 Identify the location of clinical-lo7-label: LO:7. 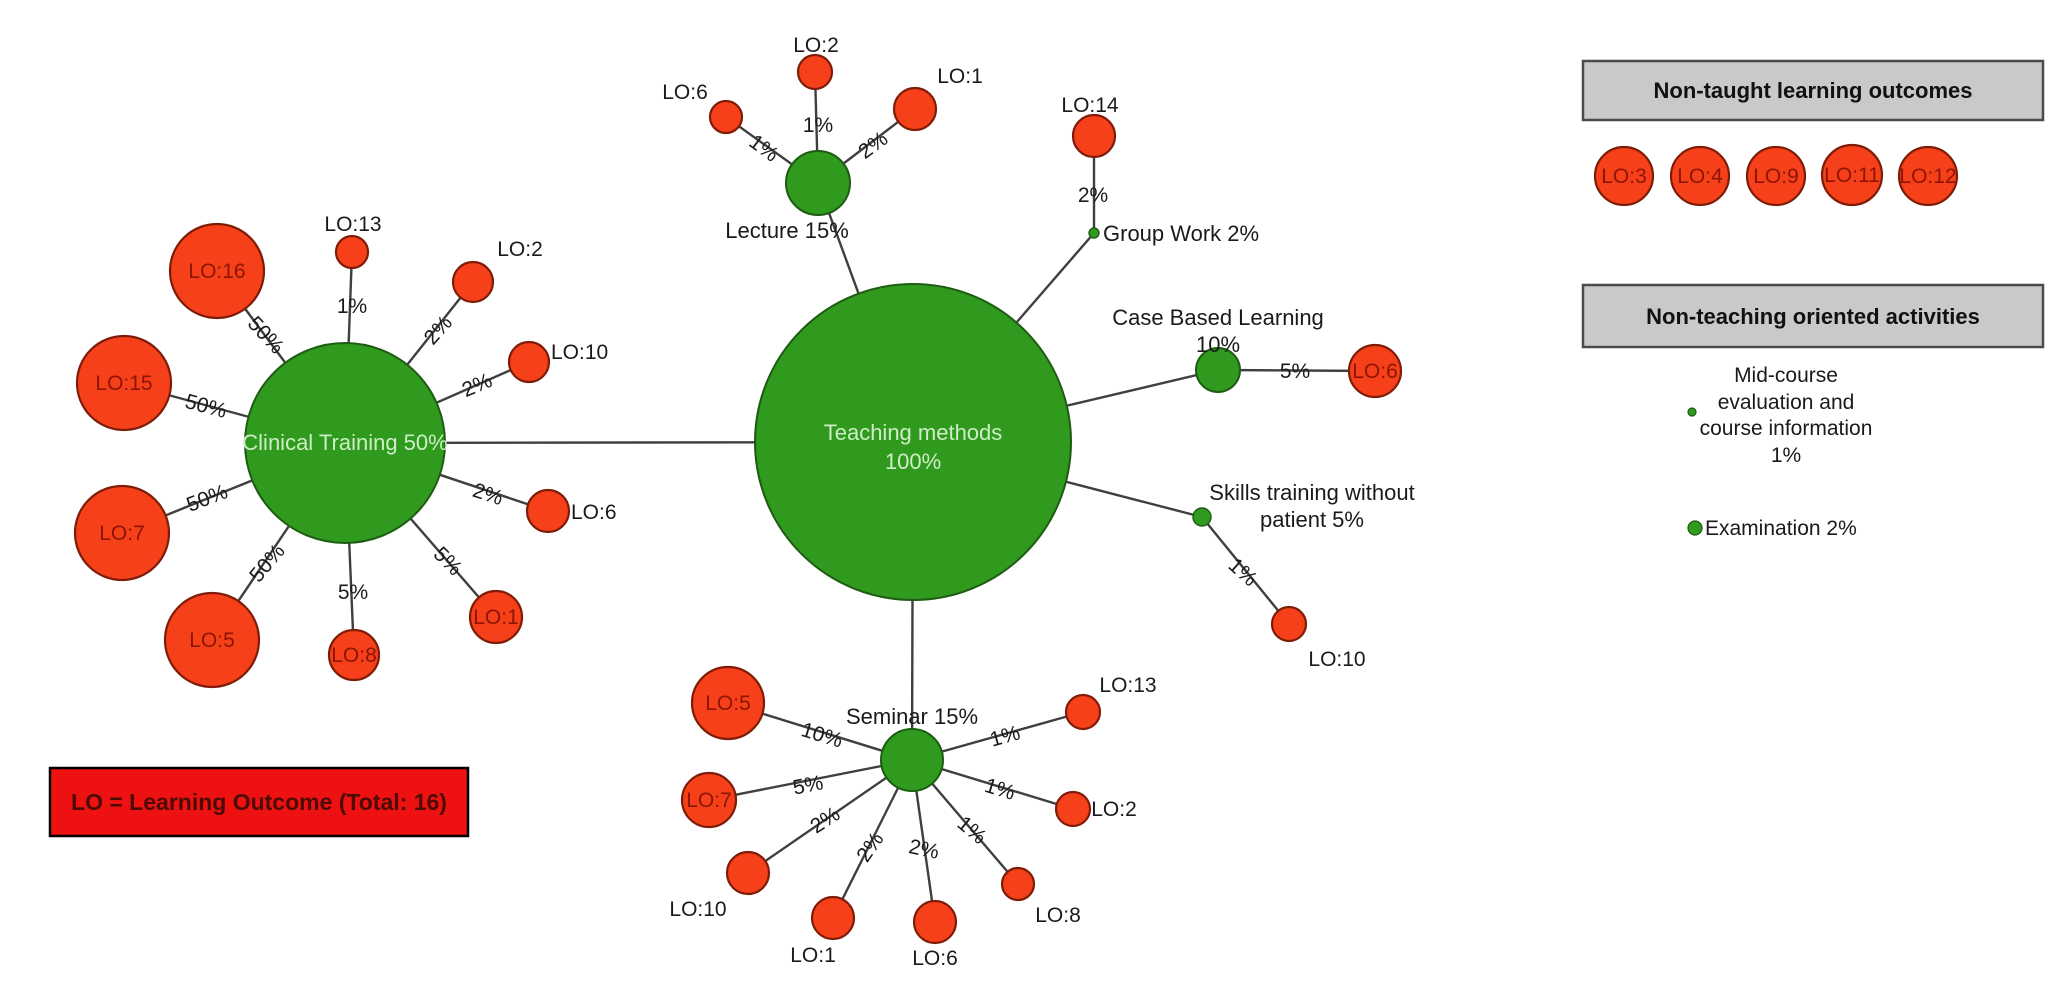
(122, 533).